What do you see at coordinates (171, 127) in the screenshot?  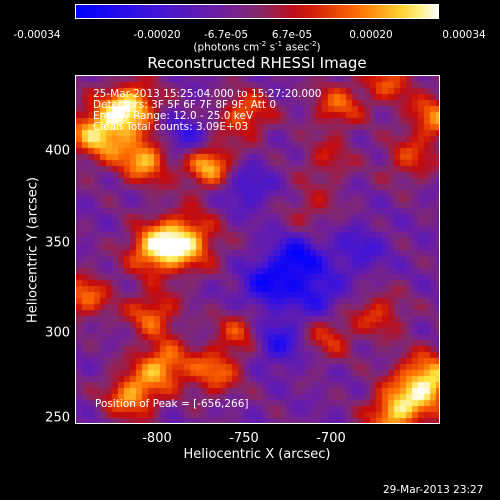 I see `info-clean: Clean Total counts: 3.09E+03` at bounding box center [171, 127].